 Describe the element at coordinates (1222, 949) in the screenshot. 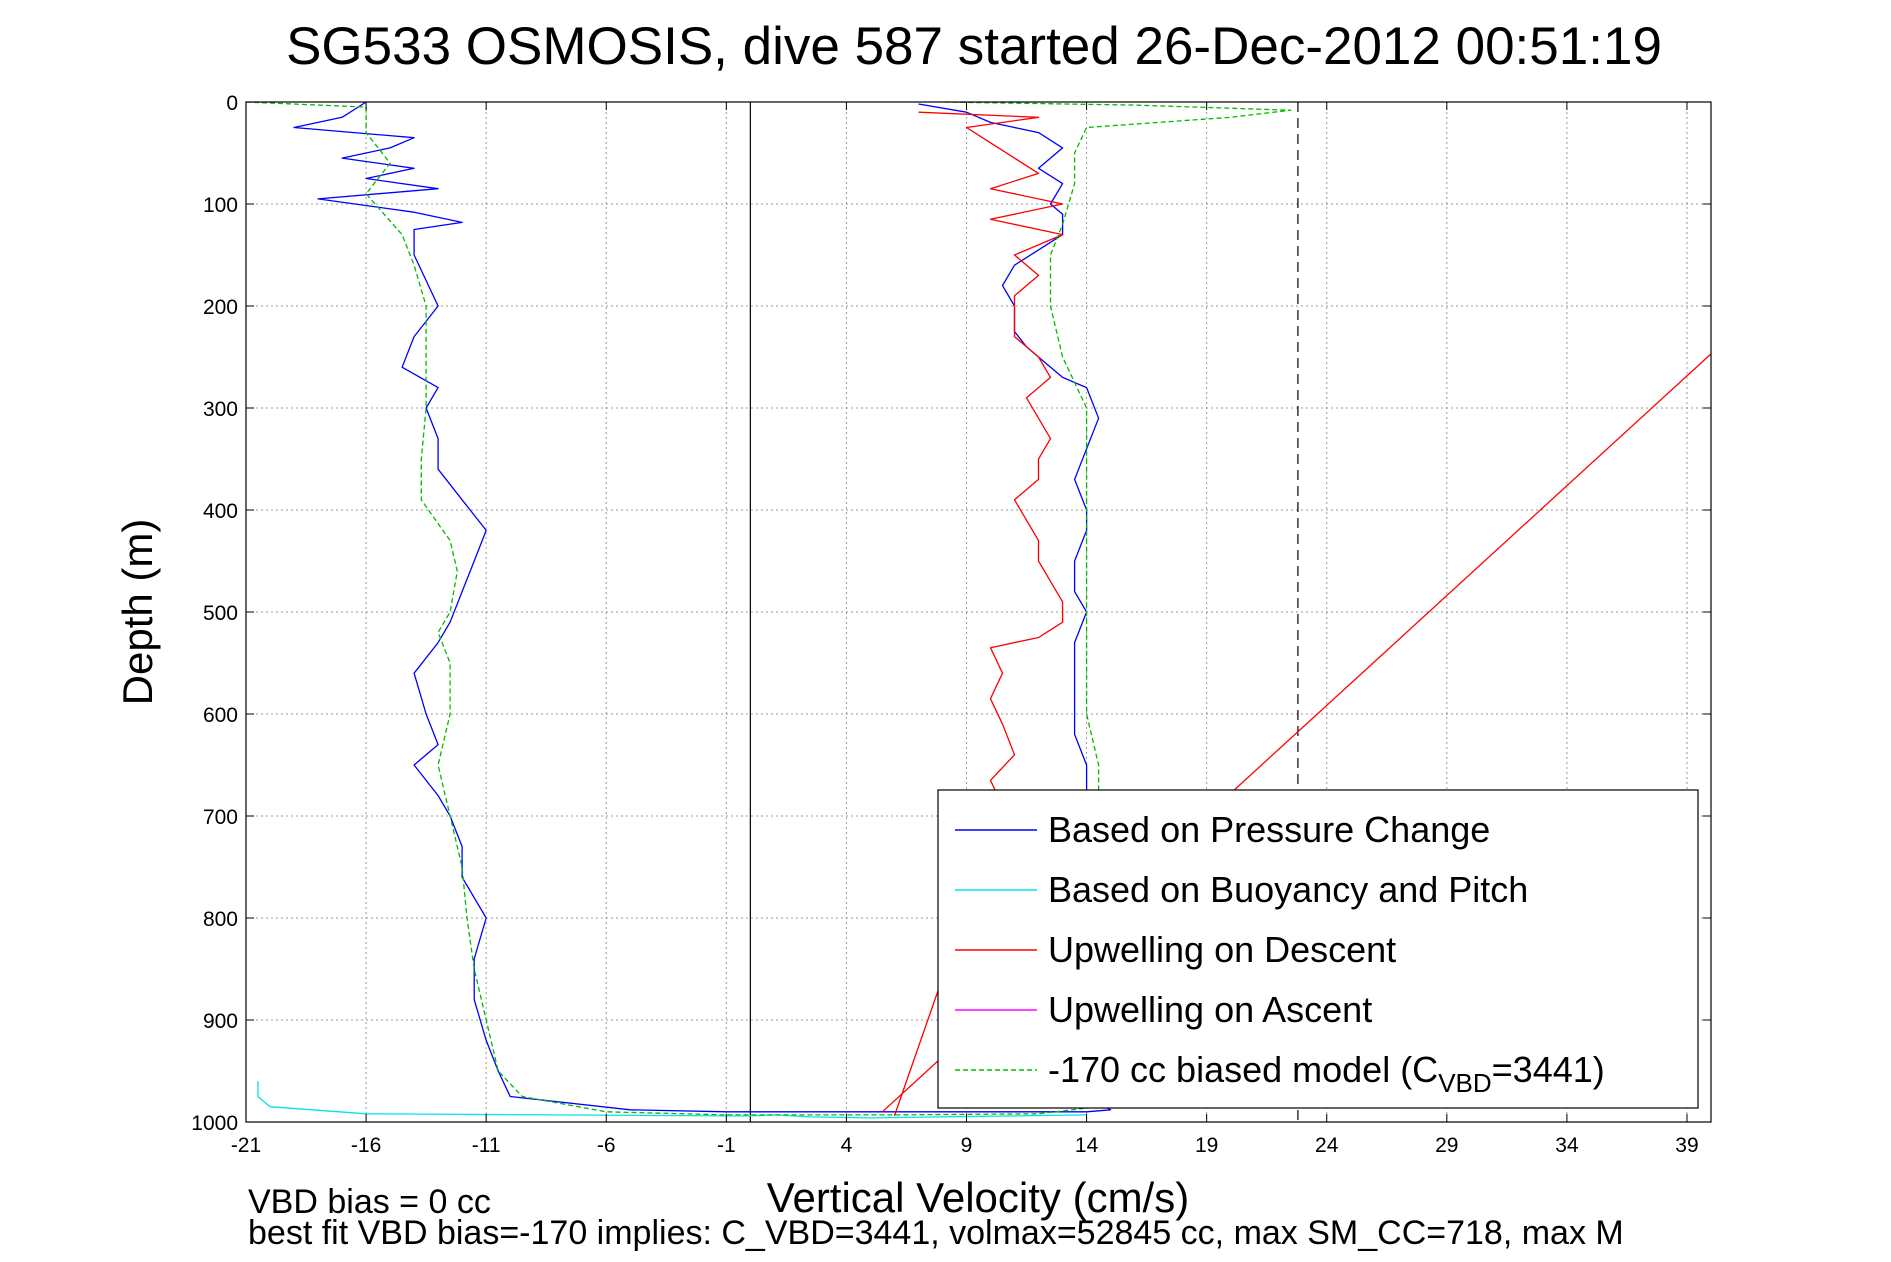

I see `legend-label: Upwelling on Descent` at that location.